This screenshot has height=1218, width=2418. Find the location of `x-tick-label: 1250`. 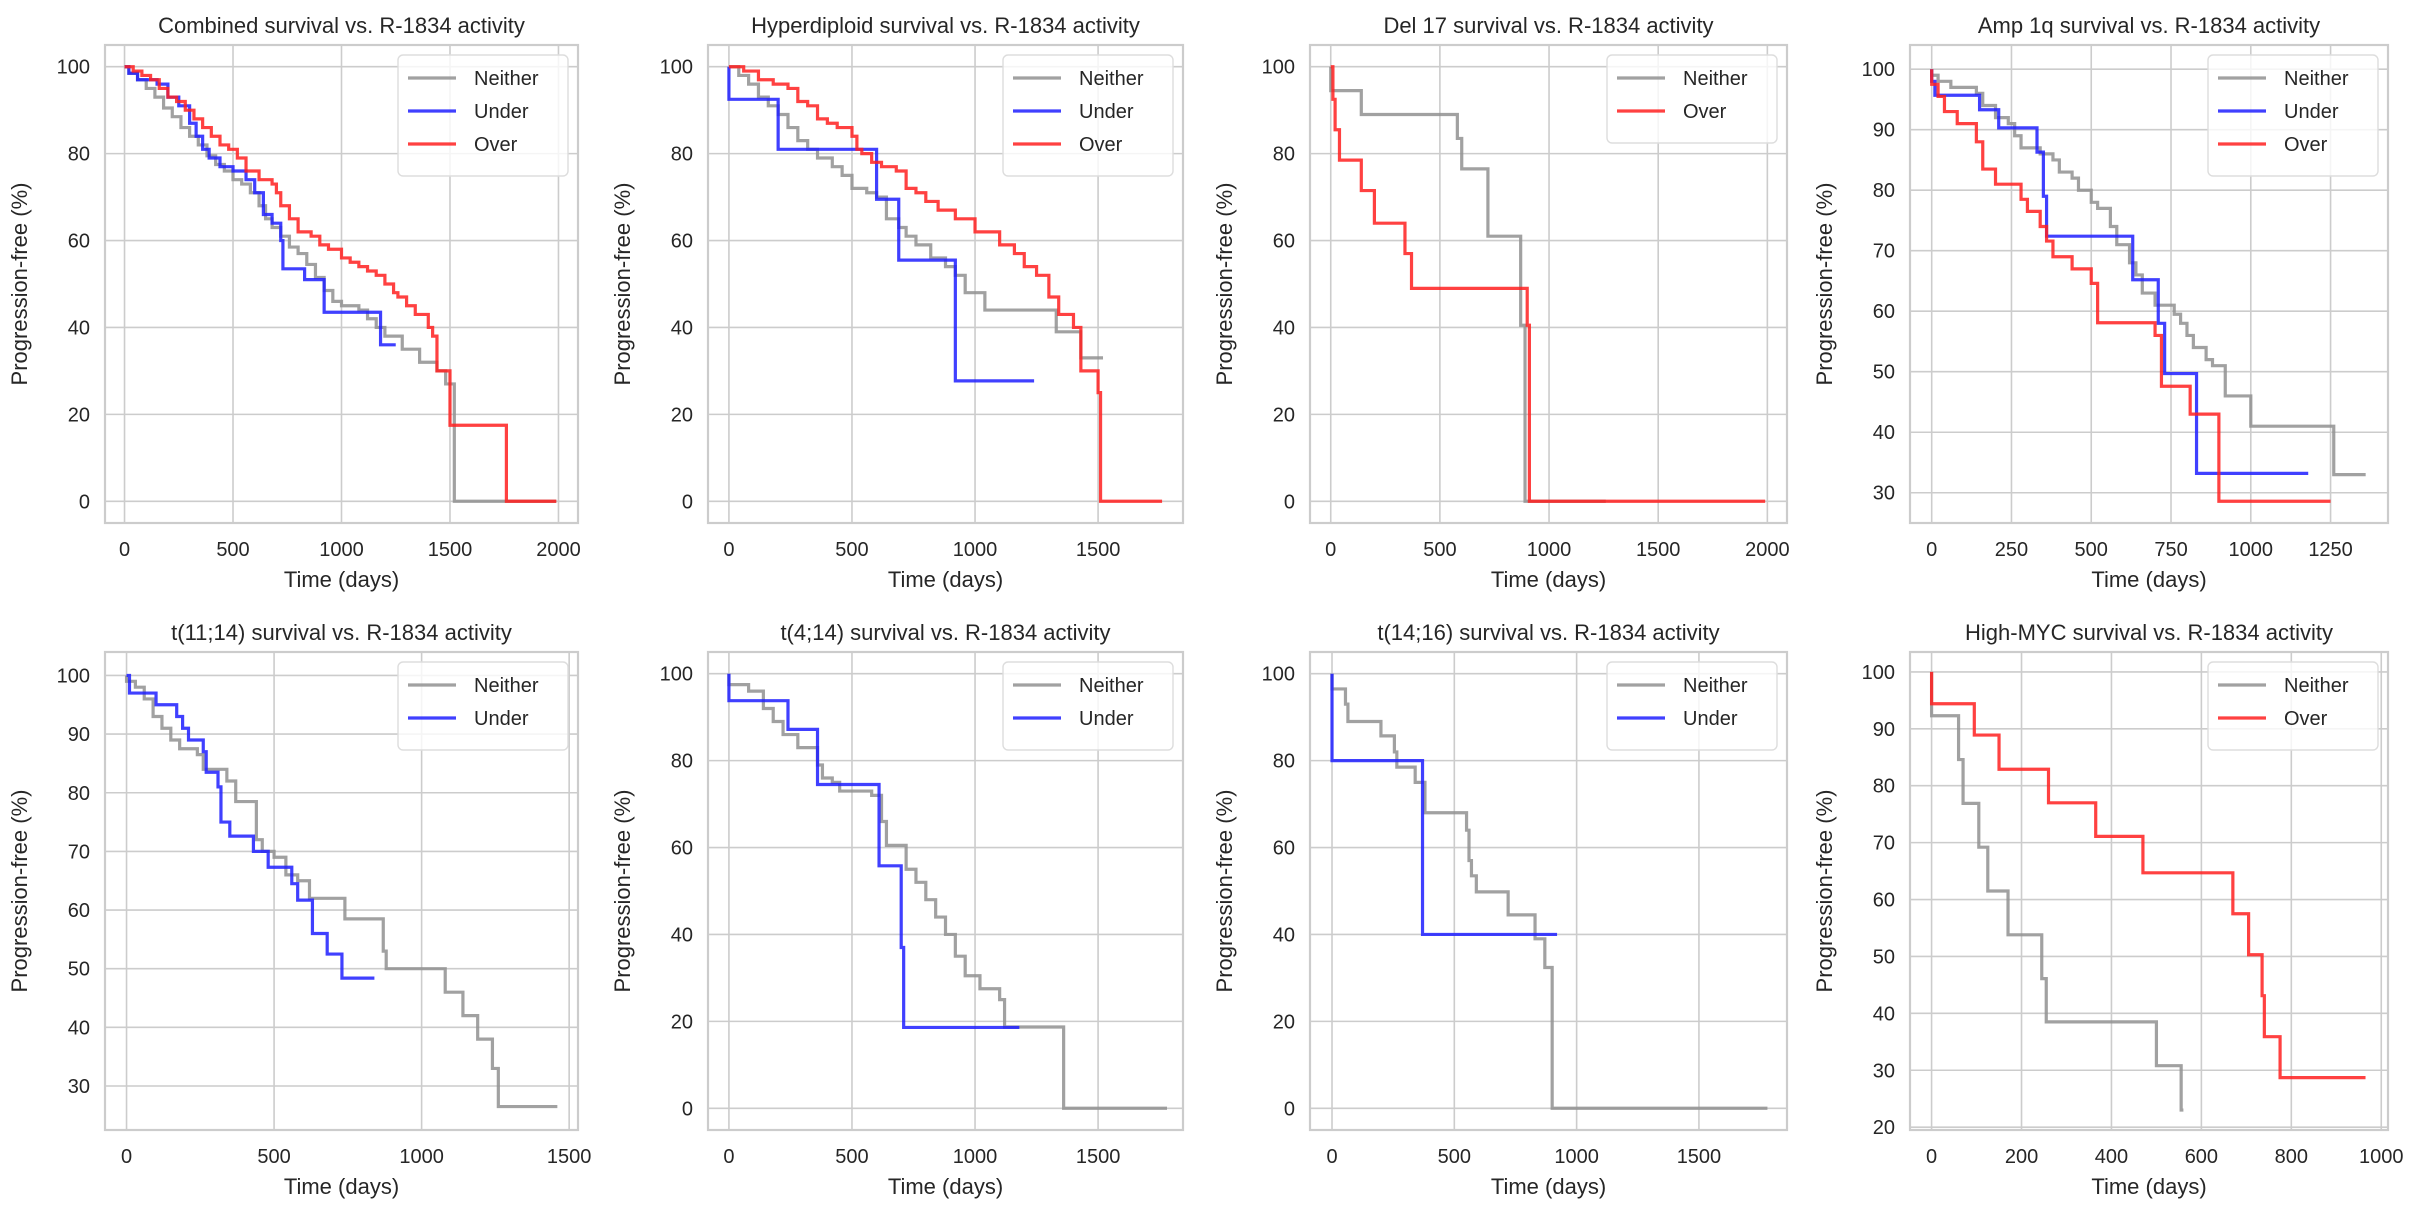

x-tick-label: 1250 is located at coordinates (2330, 550).